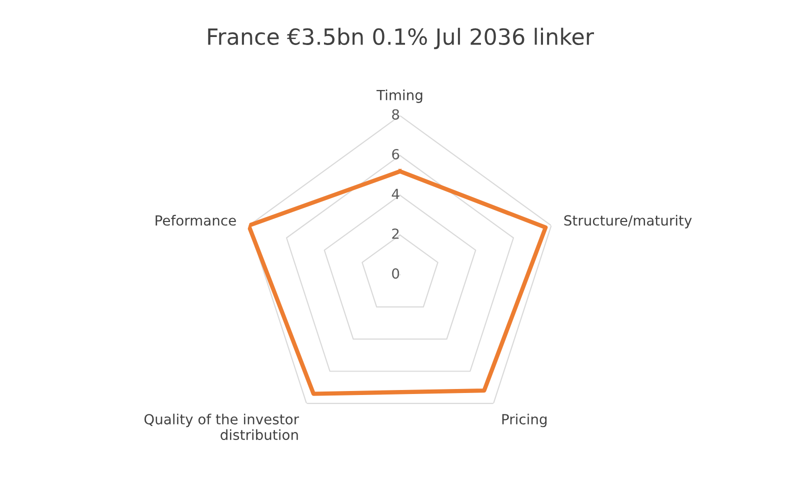 The height and width of the screenshot is (482, 800). What do you see at coordinates (396, 154) in the screenshot?
I see `y-tick-label: 6` at bounding box center [396, 154].